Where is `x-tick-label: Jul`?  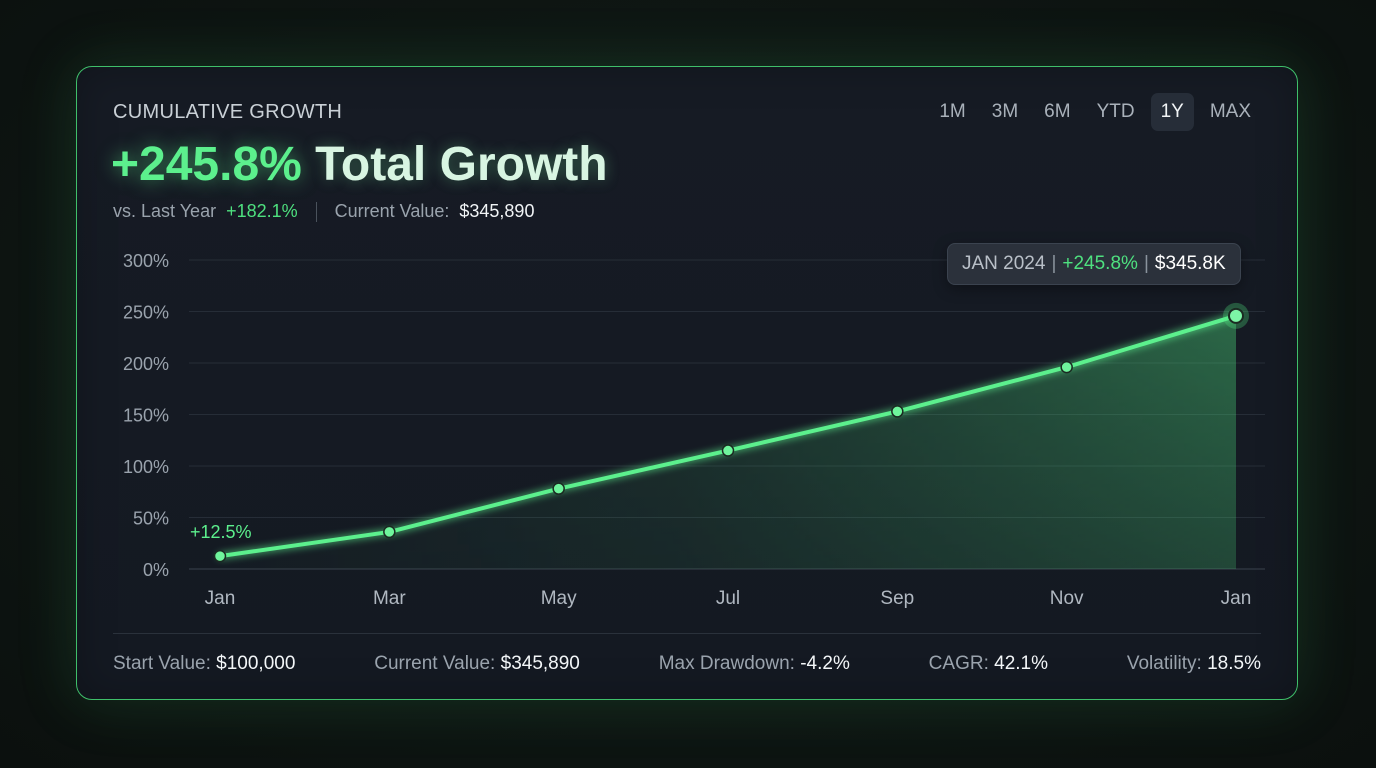 x-tick-label: Jul is located at coordinates (728, 598).